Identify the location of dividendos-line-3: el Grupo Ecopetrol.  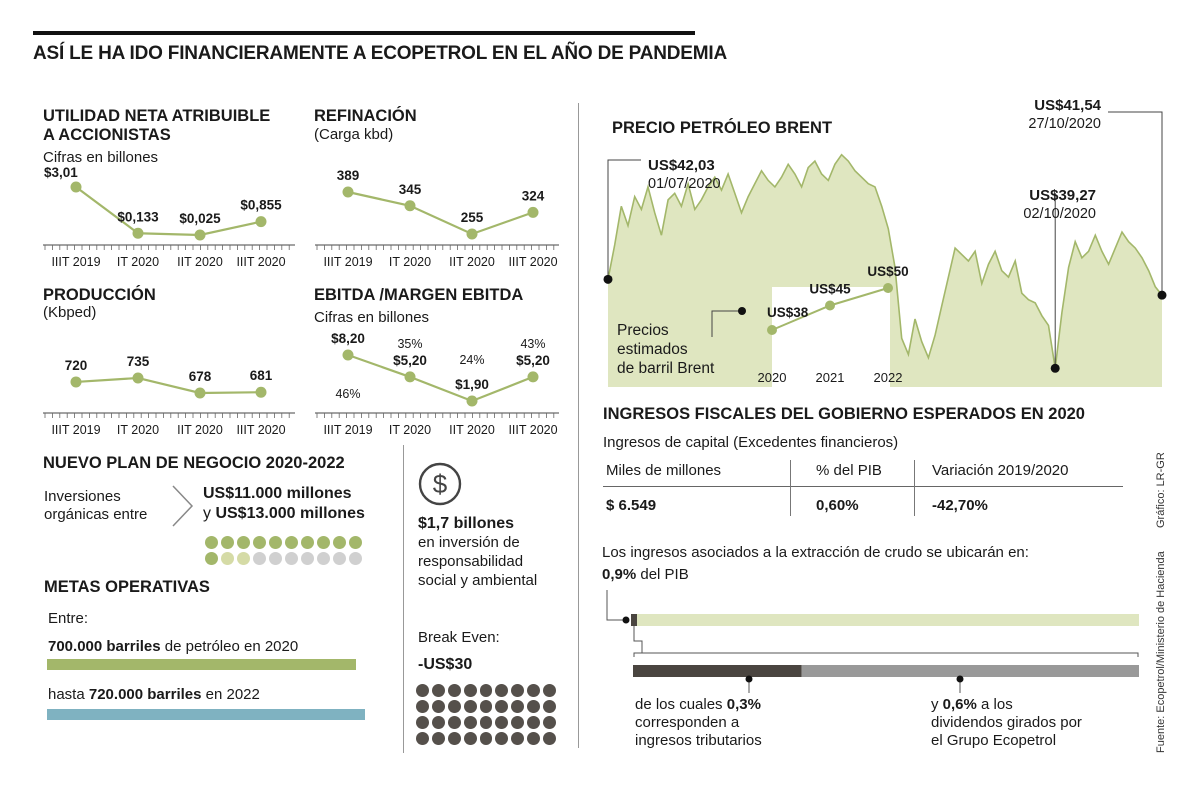
(994, 740).